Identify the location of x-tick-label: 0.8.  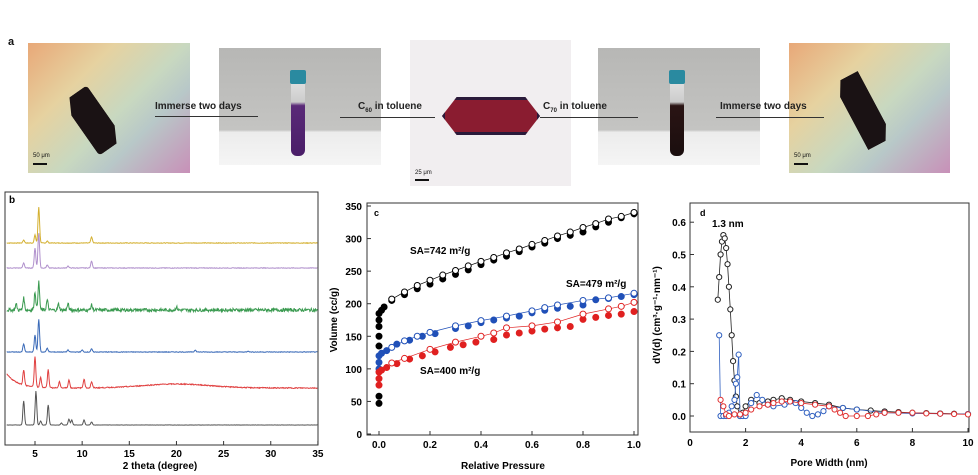
(583, 445).